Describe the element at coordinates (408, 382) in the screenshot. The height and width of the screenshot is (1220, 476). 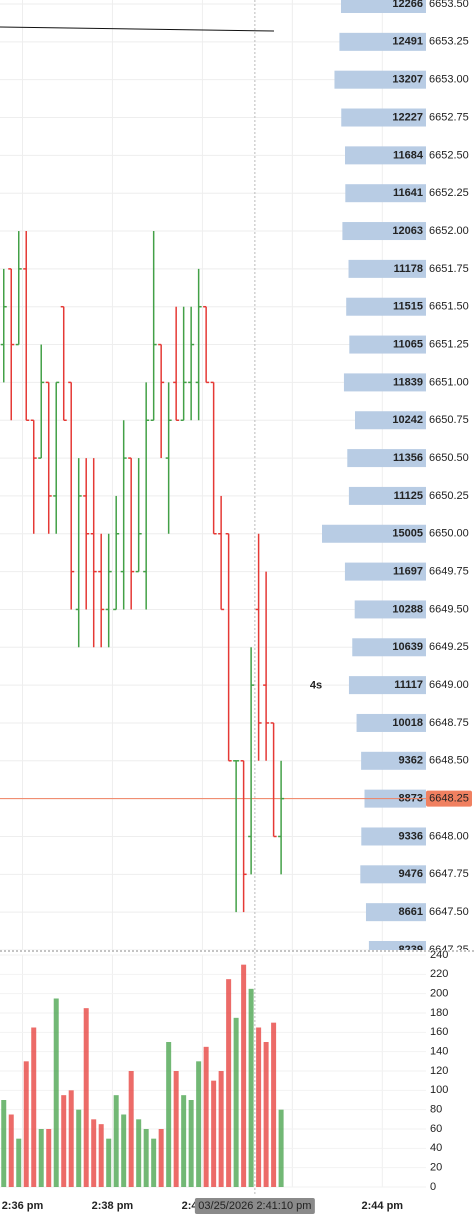
I see `profile-label: 11839` at that location.